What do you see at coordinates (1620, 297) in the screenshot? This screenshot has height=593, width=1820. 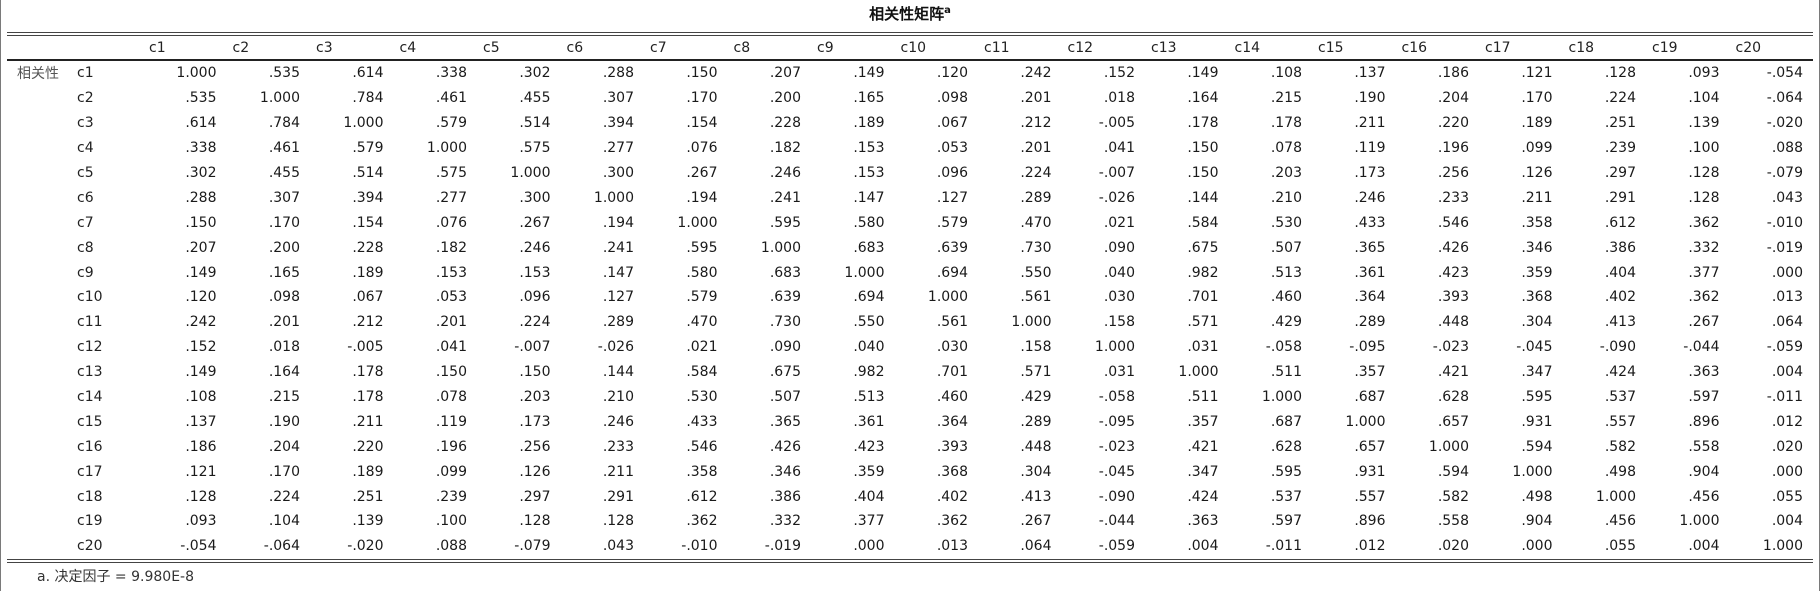 I see `correlation-cell: .402` at bounding box center [1620, 297].